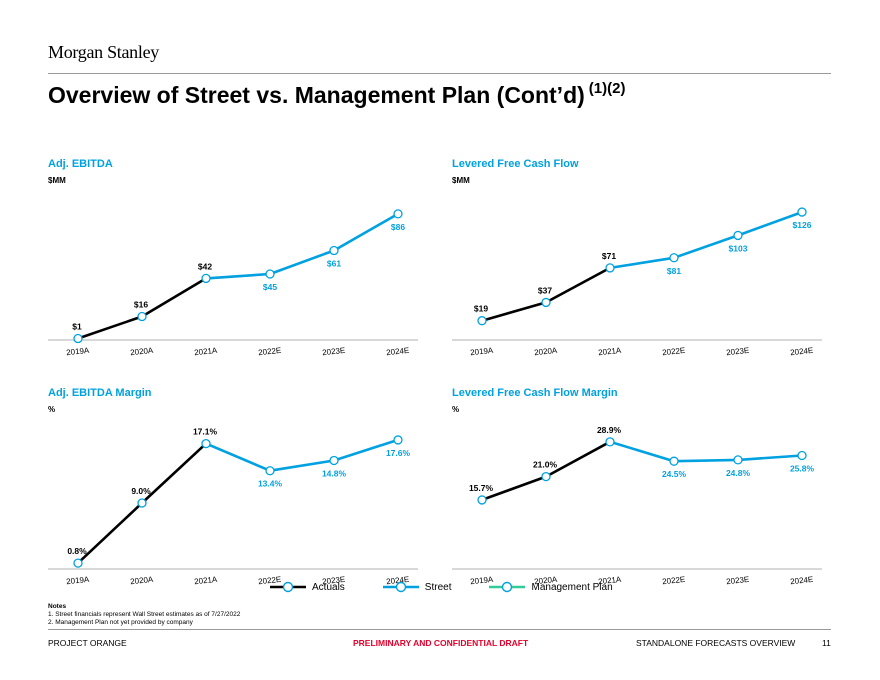 The image size is (880, 680). What do you see at coordinates (328, 587) in the screenshot?
I see `legend-actuals-label: Actuals` at bounding box center [328, 587].